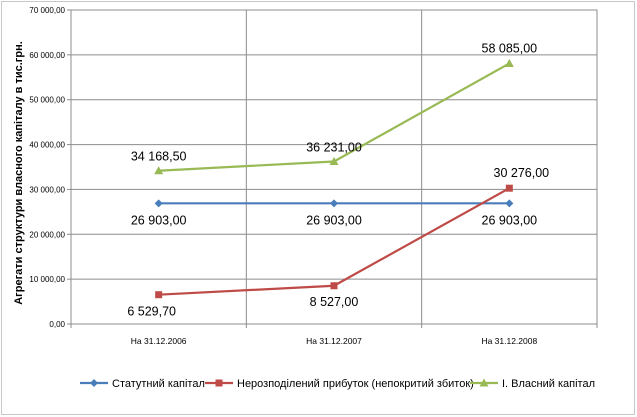 The height and width of the screenshot is (417, 637). I want to click on legend-entry: Статутний капітал, so click(158, 384).